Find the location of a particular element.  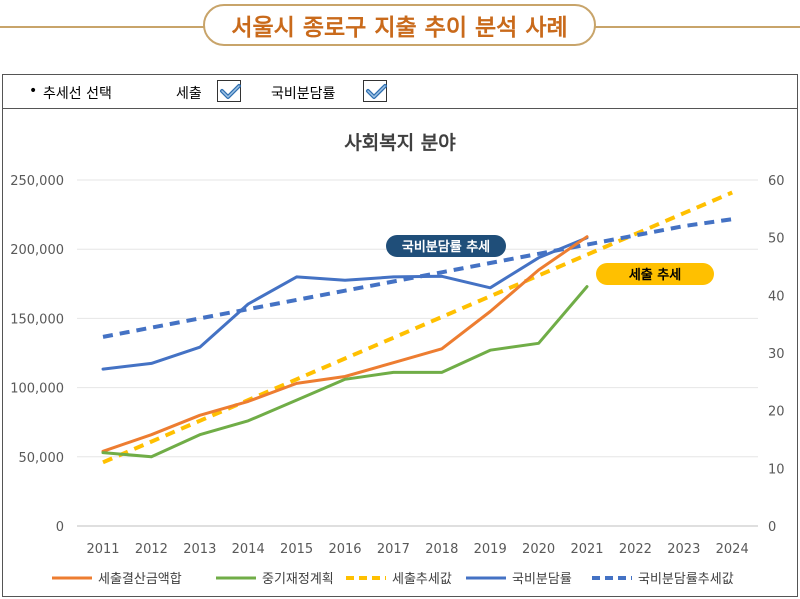

x-tick-label: 2017 is located at coordinates (393, 549).